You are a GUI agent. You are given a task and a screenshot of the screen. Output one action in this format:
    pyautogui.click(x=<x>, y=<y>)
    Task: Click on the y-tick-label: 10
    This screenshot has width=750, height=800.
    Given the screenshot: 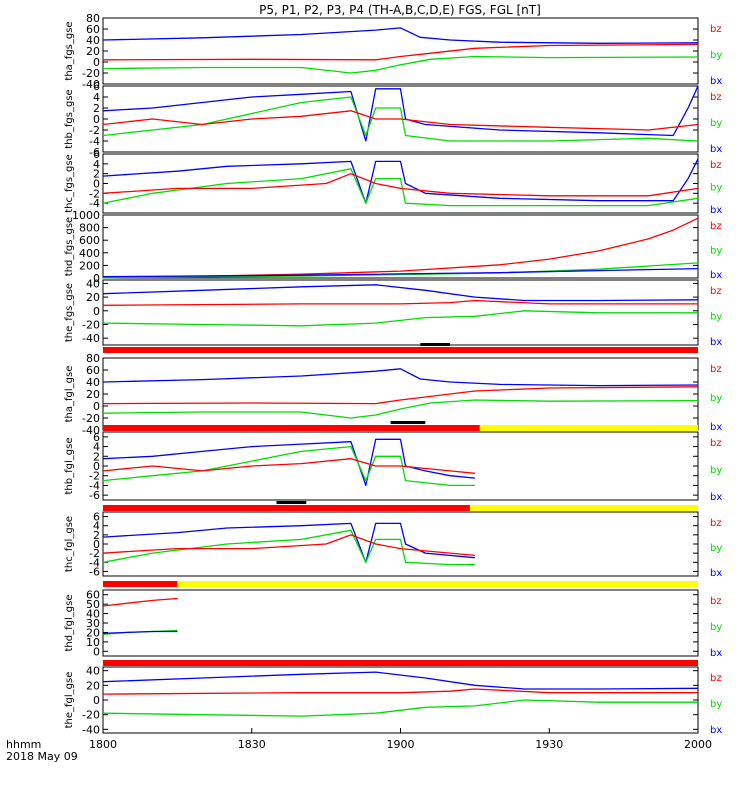 What is the action you would take?
    pyautogui.click(x=93, y=642)
    